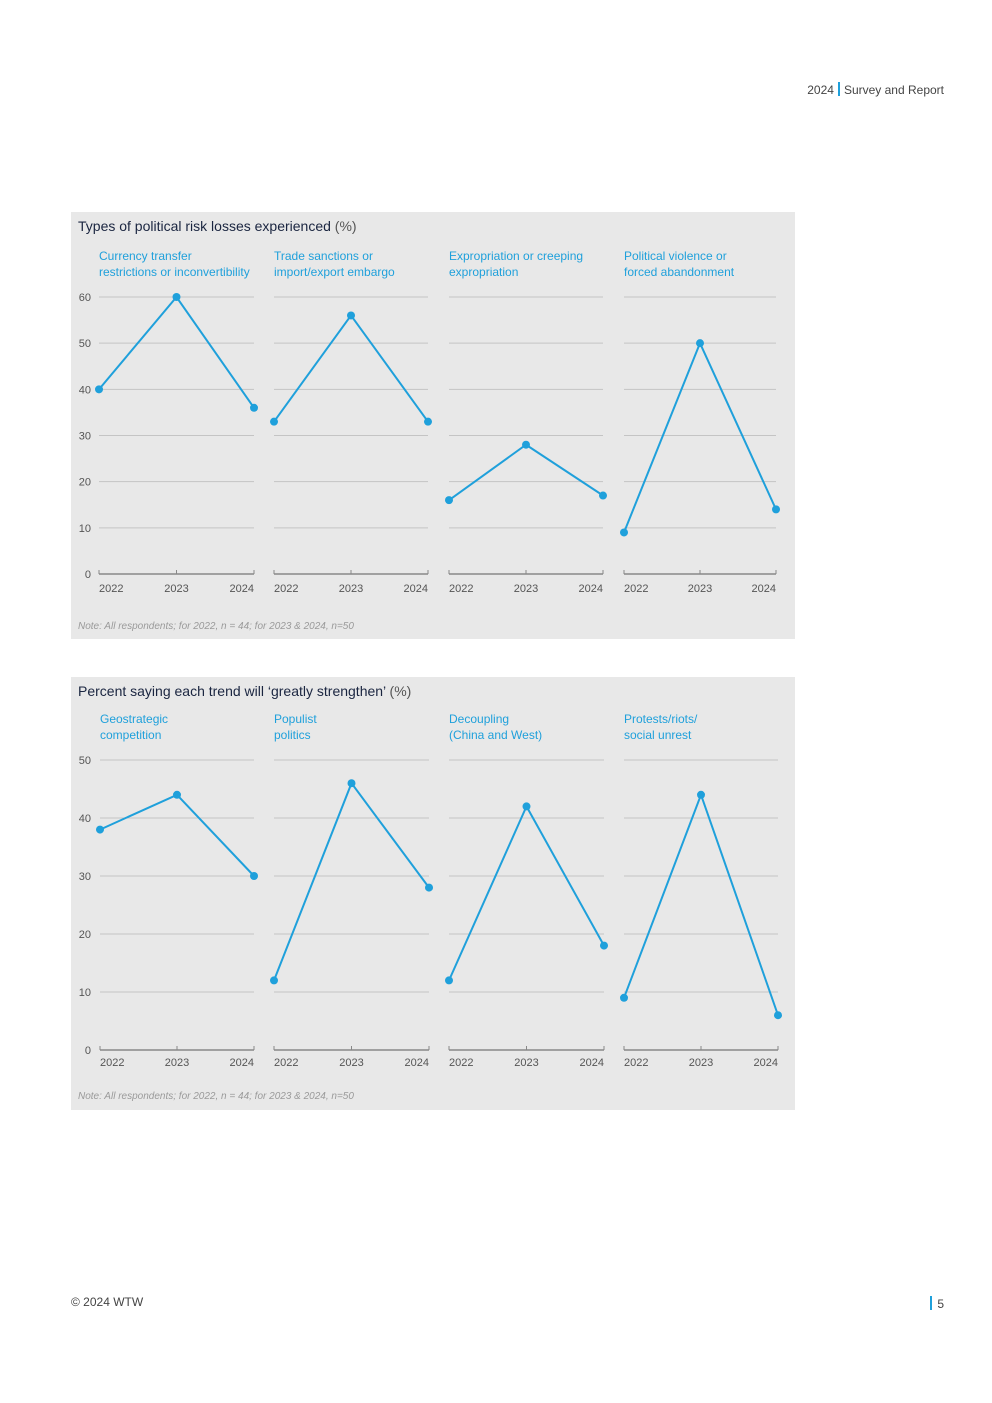 The width and height of the screenshot is (992, 1403). I want to click on series-label: expropriation, so click(483, 272).